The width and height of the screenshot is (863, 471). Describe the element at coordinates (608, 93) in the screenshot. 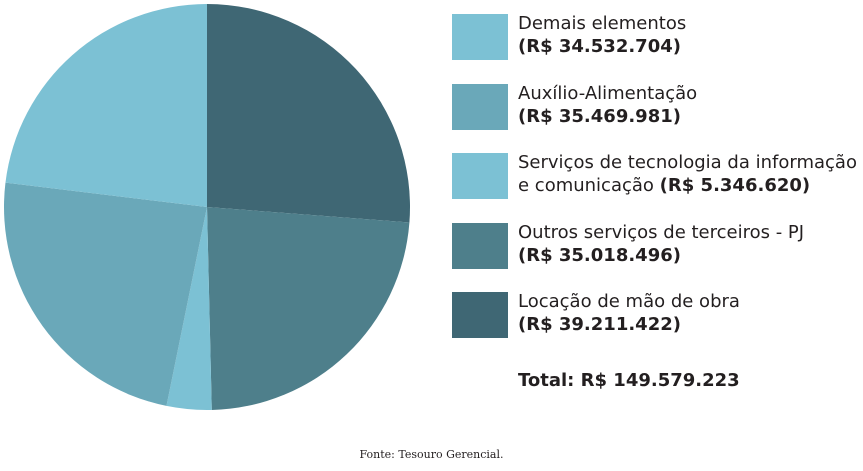

I see `legend-label: Auxílio-Alimentação` at that location.